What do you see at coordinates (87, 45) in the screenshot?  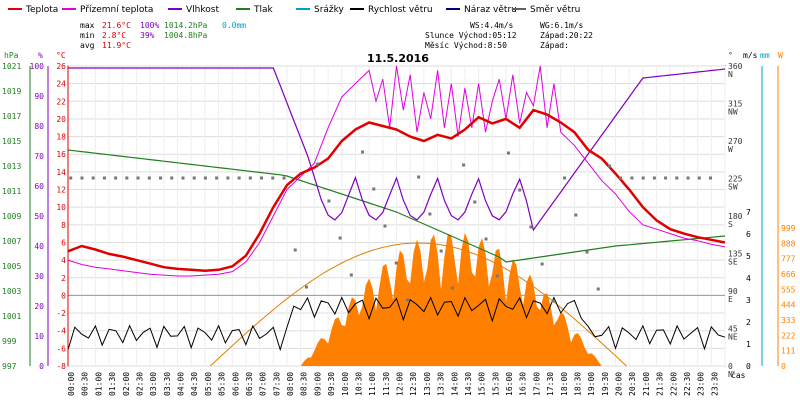 I see `stats-avg-label: avg` at bounding box center [87, 45].